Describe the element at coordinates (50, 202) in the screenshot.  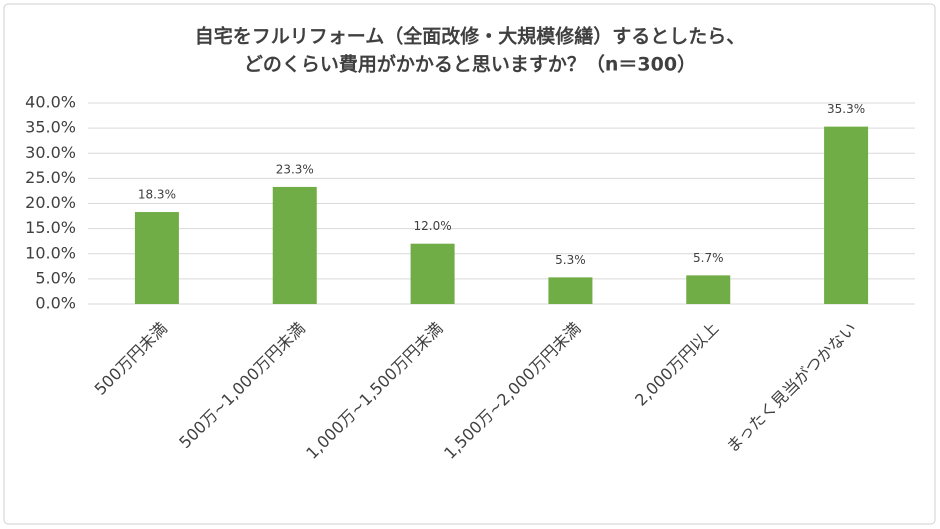
I see `y-tick-label: 20.0%` at that location.